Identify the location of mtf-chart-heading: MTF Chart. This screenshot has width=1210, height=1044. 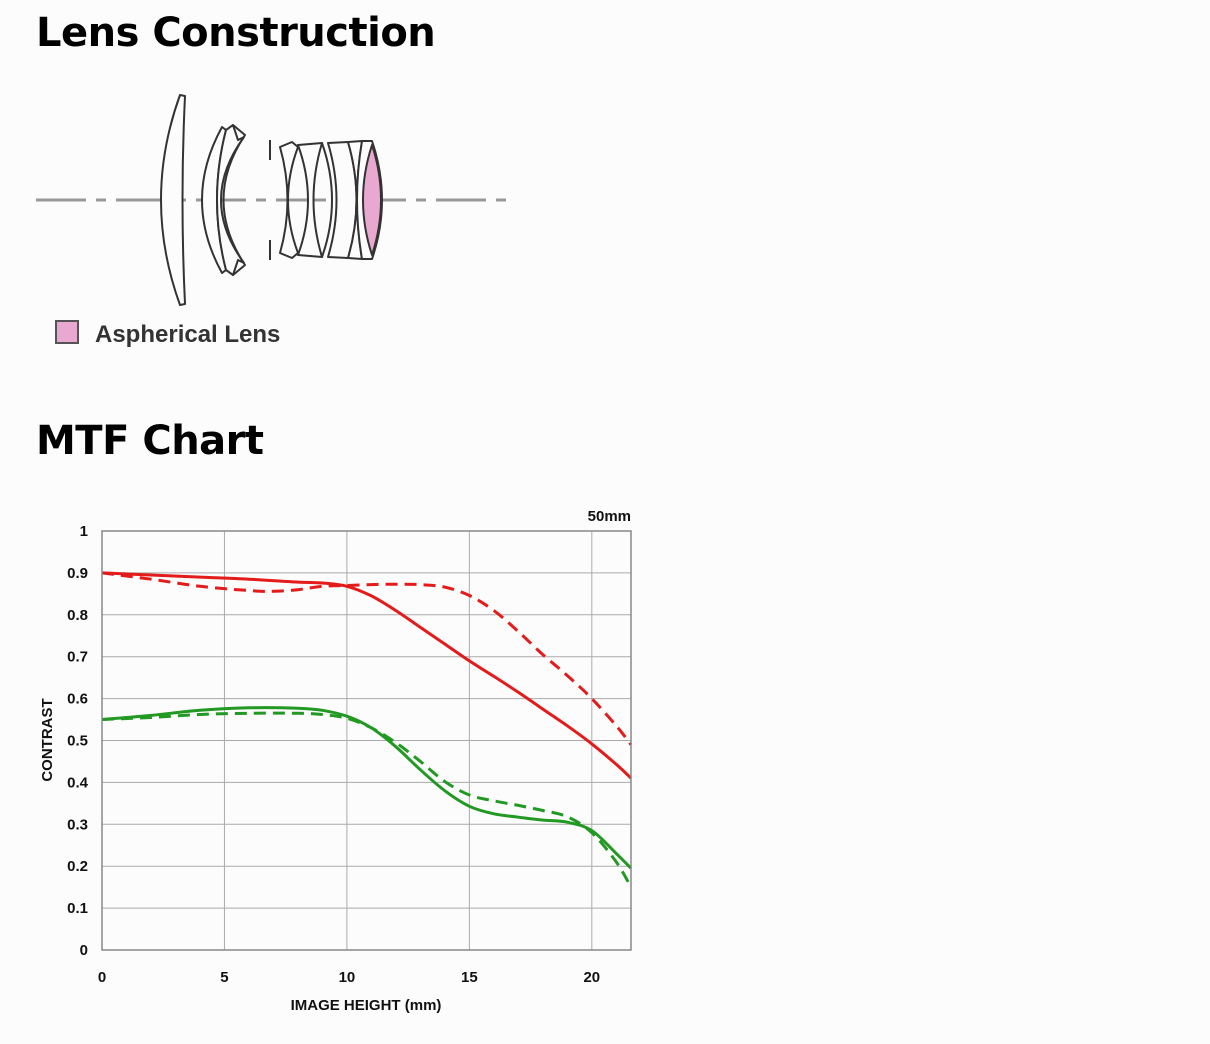
(150, 441).